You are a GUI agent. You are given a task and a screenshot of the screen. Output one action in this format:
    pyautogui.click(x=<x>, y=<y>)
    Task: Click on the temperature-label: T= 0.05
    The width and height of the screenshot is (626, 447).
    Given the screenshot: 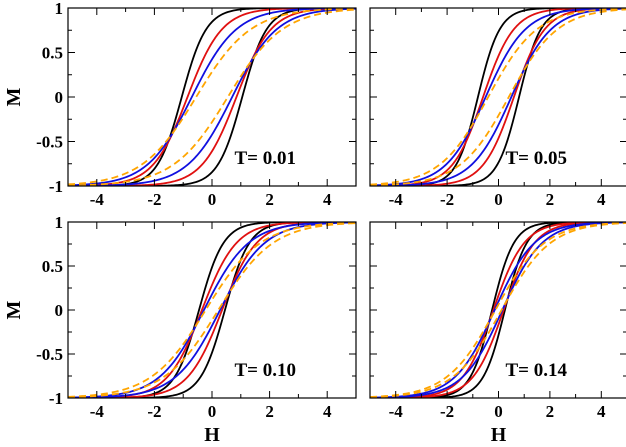 What is the action you would take?
    pyautogui.click(x=537, y=158)
    